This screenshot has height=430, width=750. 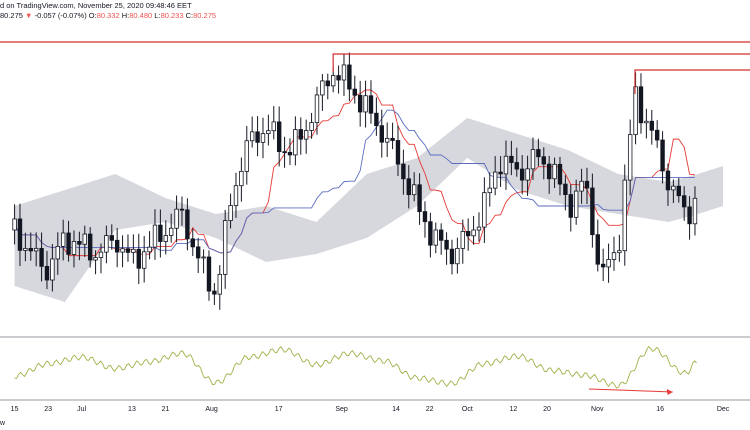 I want to click on change-value: -0.057 (-0.07%), so click(x=60, y=15).